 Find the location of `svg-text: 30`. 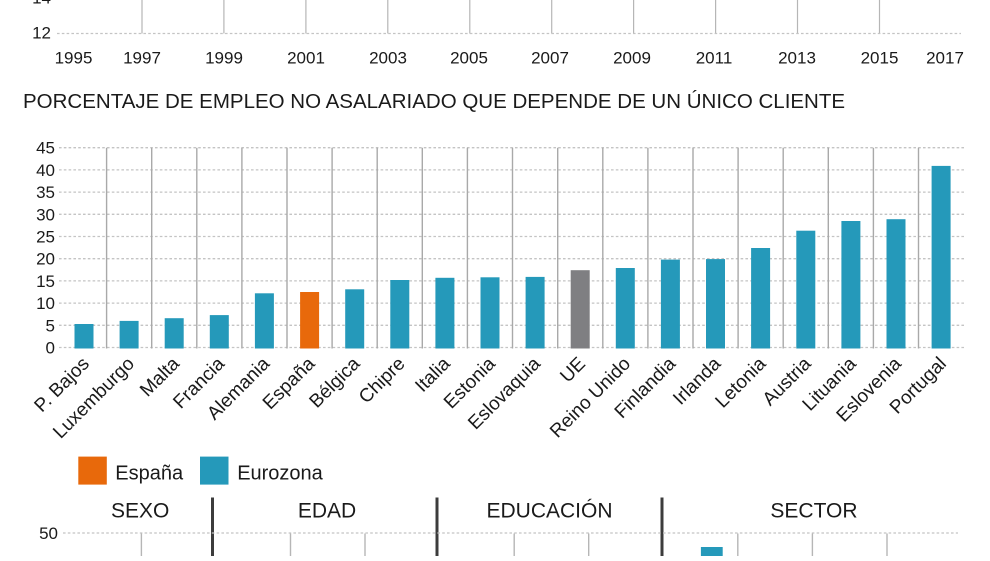

svg-text: 30 is located at coordinates (45, 214).